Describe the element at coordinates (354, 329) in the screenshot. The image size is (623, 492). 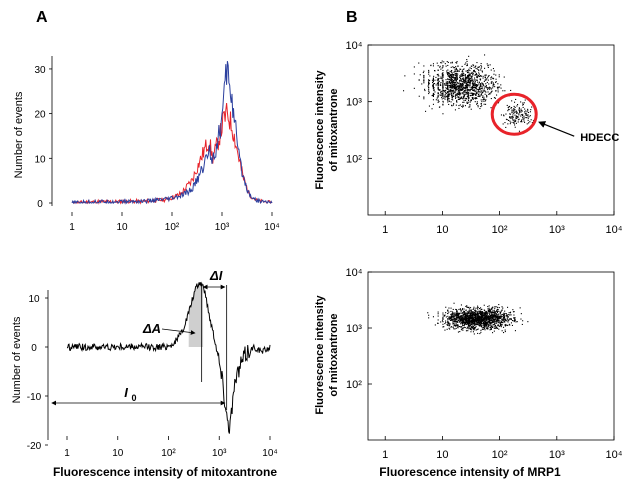
I see `b-bot-ytick-label: 10³` at that location.